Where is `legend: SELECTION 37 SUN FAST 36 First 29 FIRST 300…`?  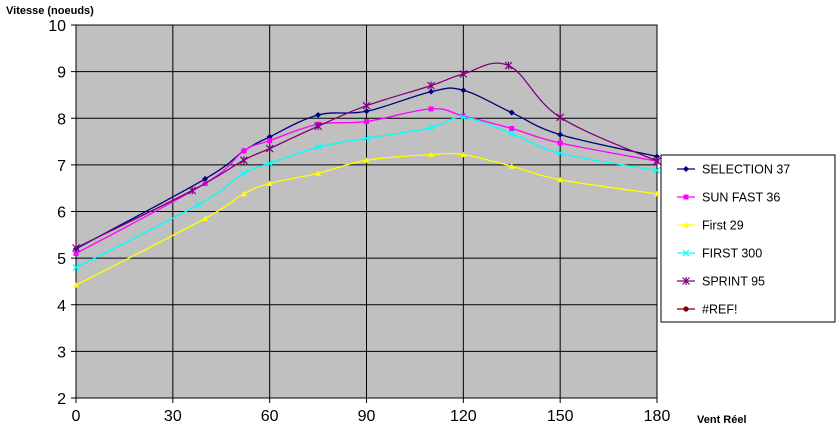
legend: SELECTION 37 SUN FAST 36 First 29 FIRST 300… is located at coordinates (748, 238).